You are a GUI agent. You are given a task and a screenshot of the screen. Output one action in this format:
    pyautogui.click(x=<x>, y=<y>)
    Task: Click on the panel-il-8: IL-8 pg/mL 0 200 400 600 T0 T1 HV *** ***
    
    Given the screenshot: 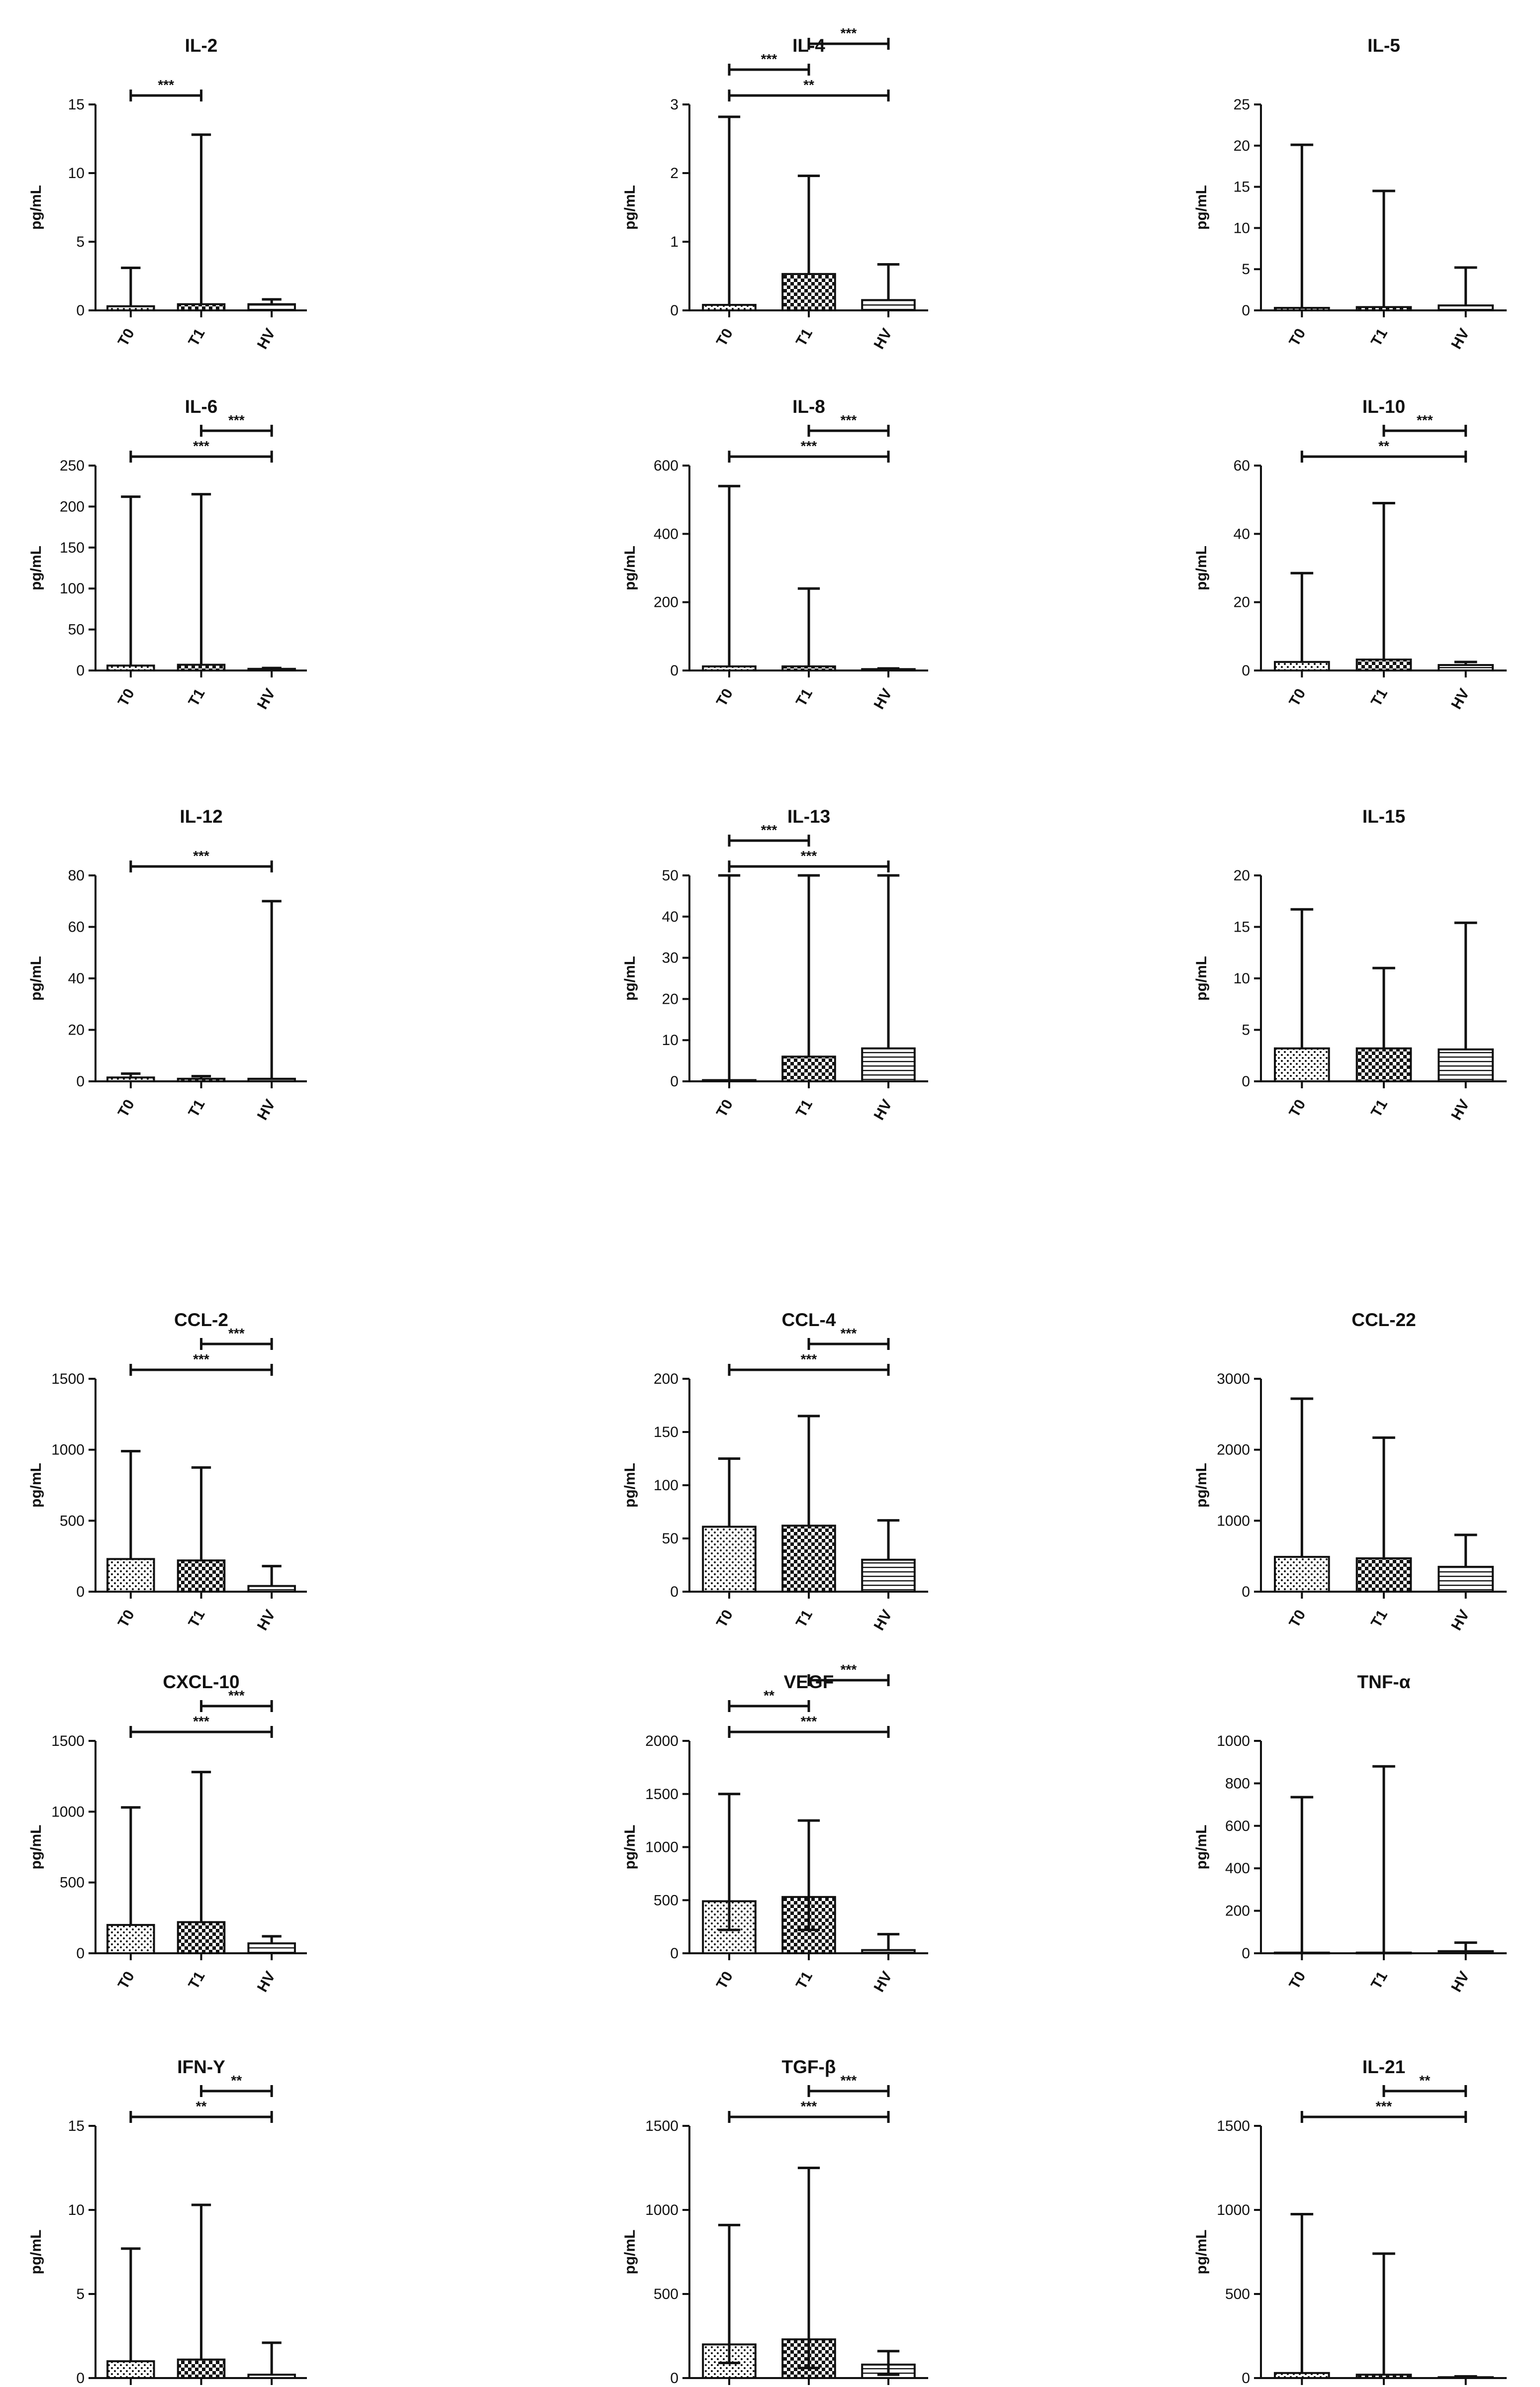 What is the action you would take?
    pyautogui.click(x=775, y=554)
    